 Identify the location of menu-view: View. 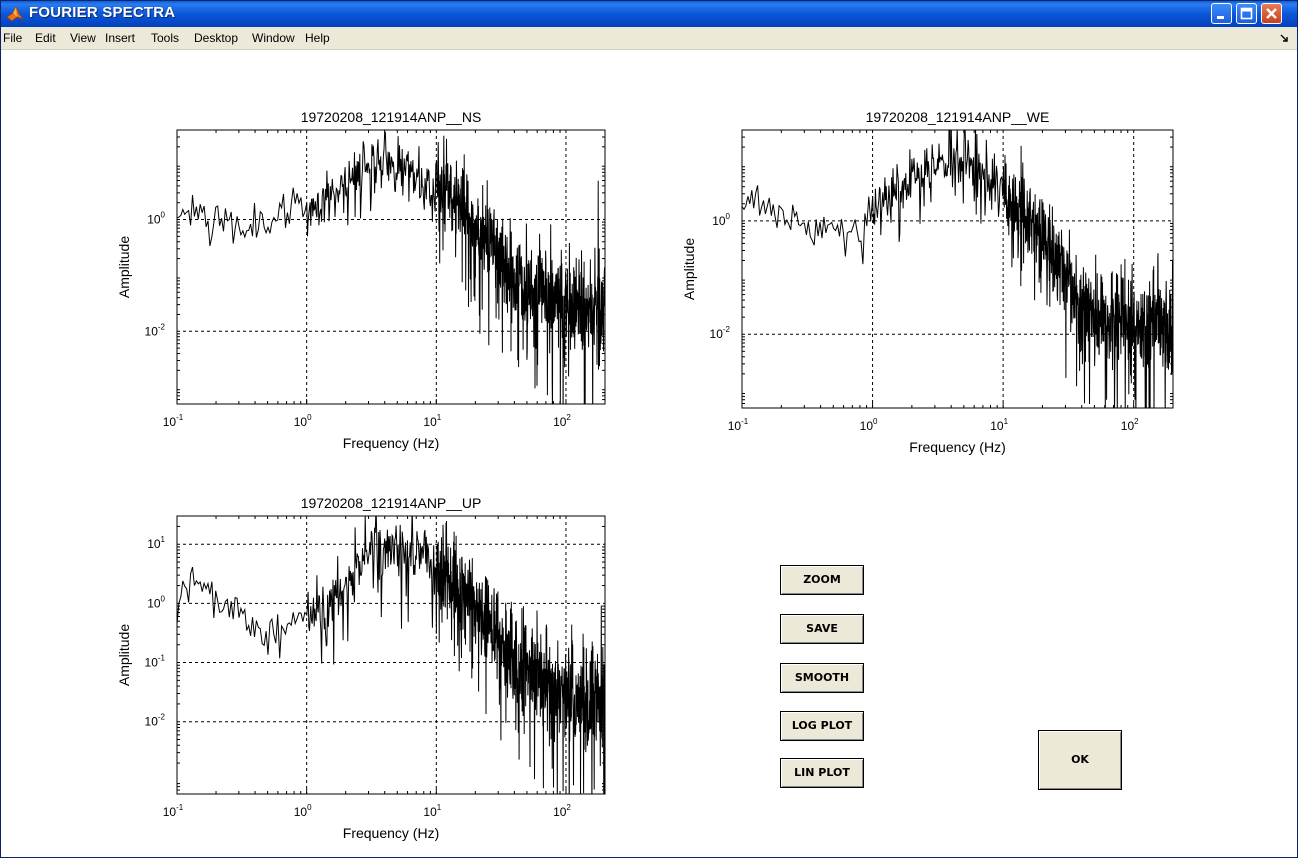
(83, 38).